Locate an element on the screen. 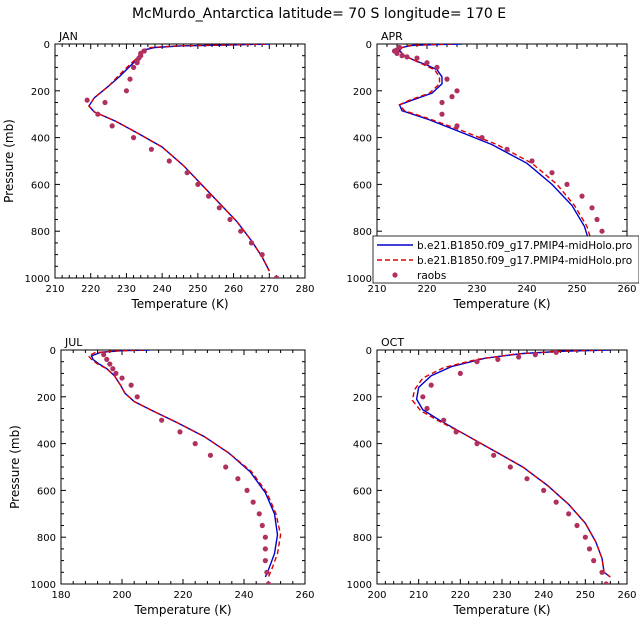 This screenshot has width=639, height=639. y-tick-label: 0 is located at coordinates (369, 351).